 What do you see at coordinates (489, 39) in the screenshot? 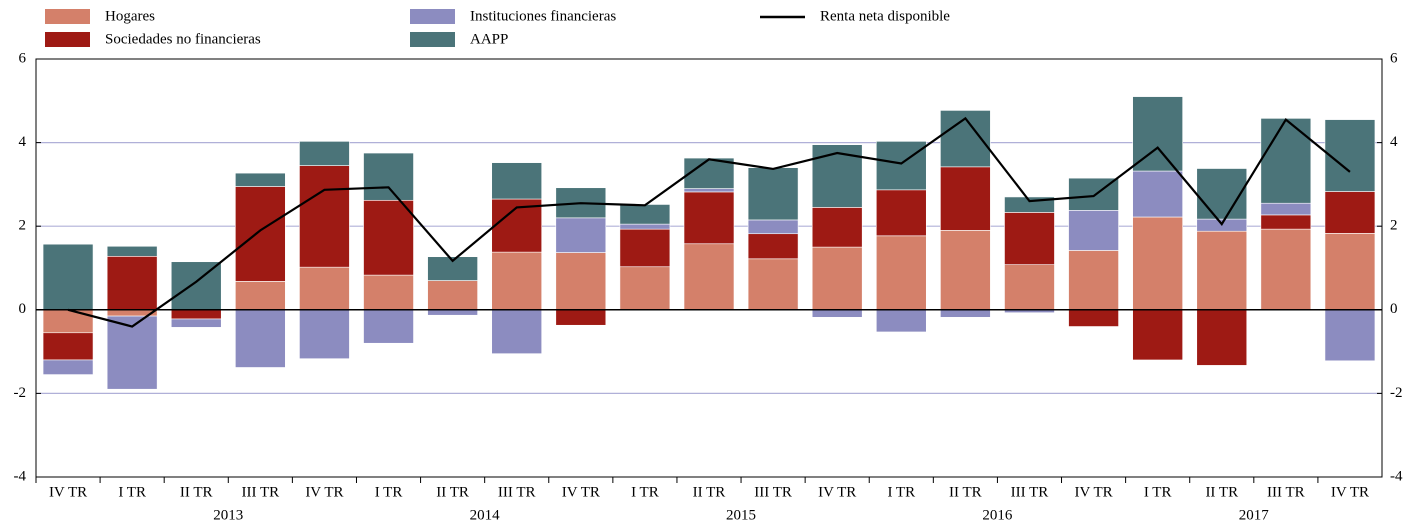
I see `legend-label: AAPP` at bounding box center [489, 39].